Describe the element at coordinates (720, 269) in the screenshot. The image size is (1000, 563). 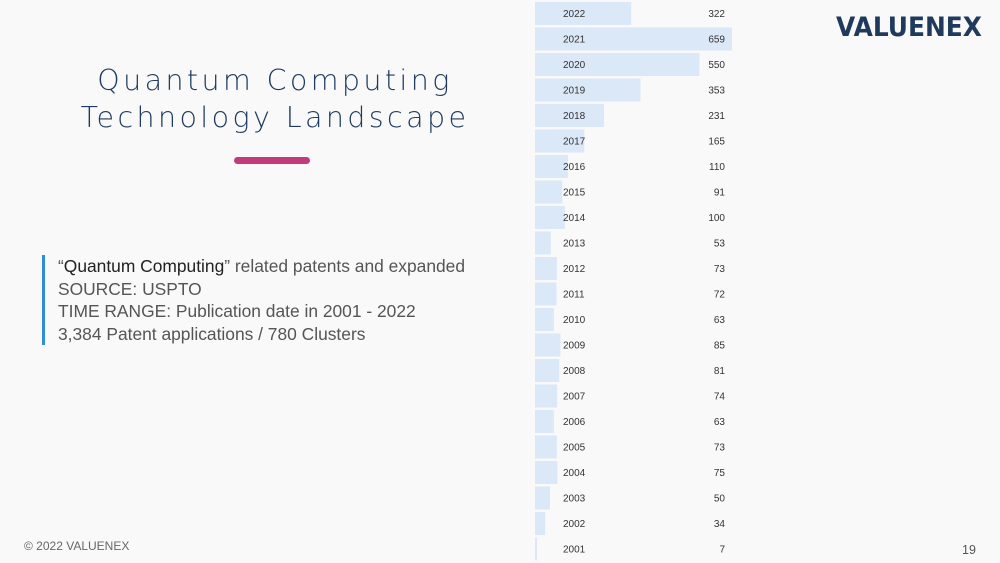
I see `value-label-2012: 73` at that location.